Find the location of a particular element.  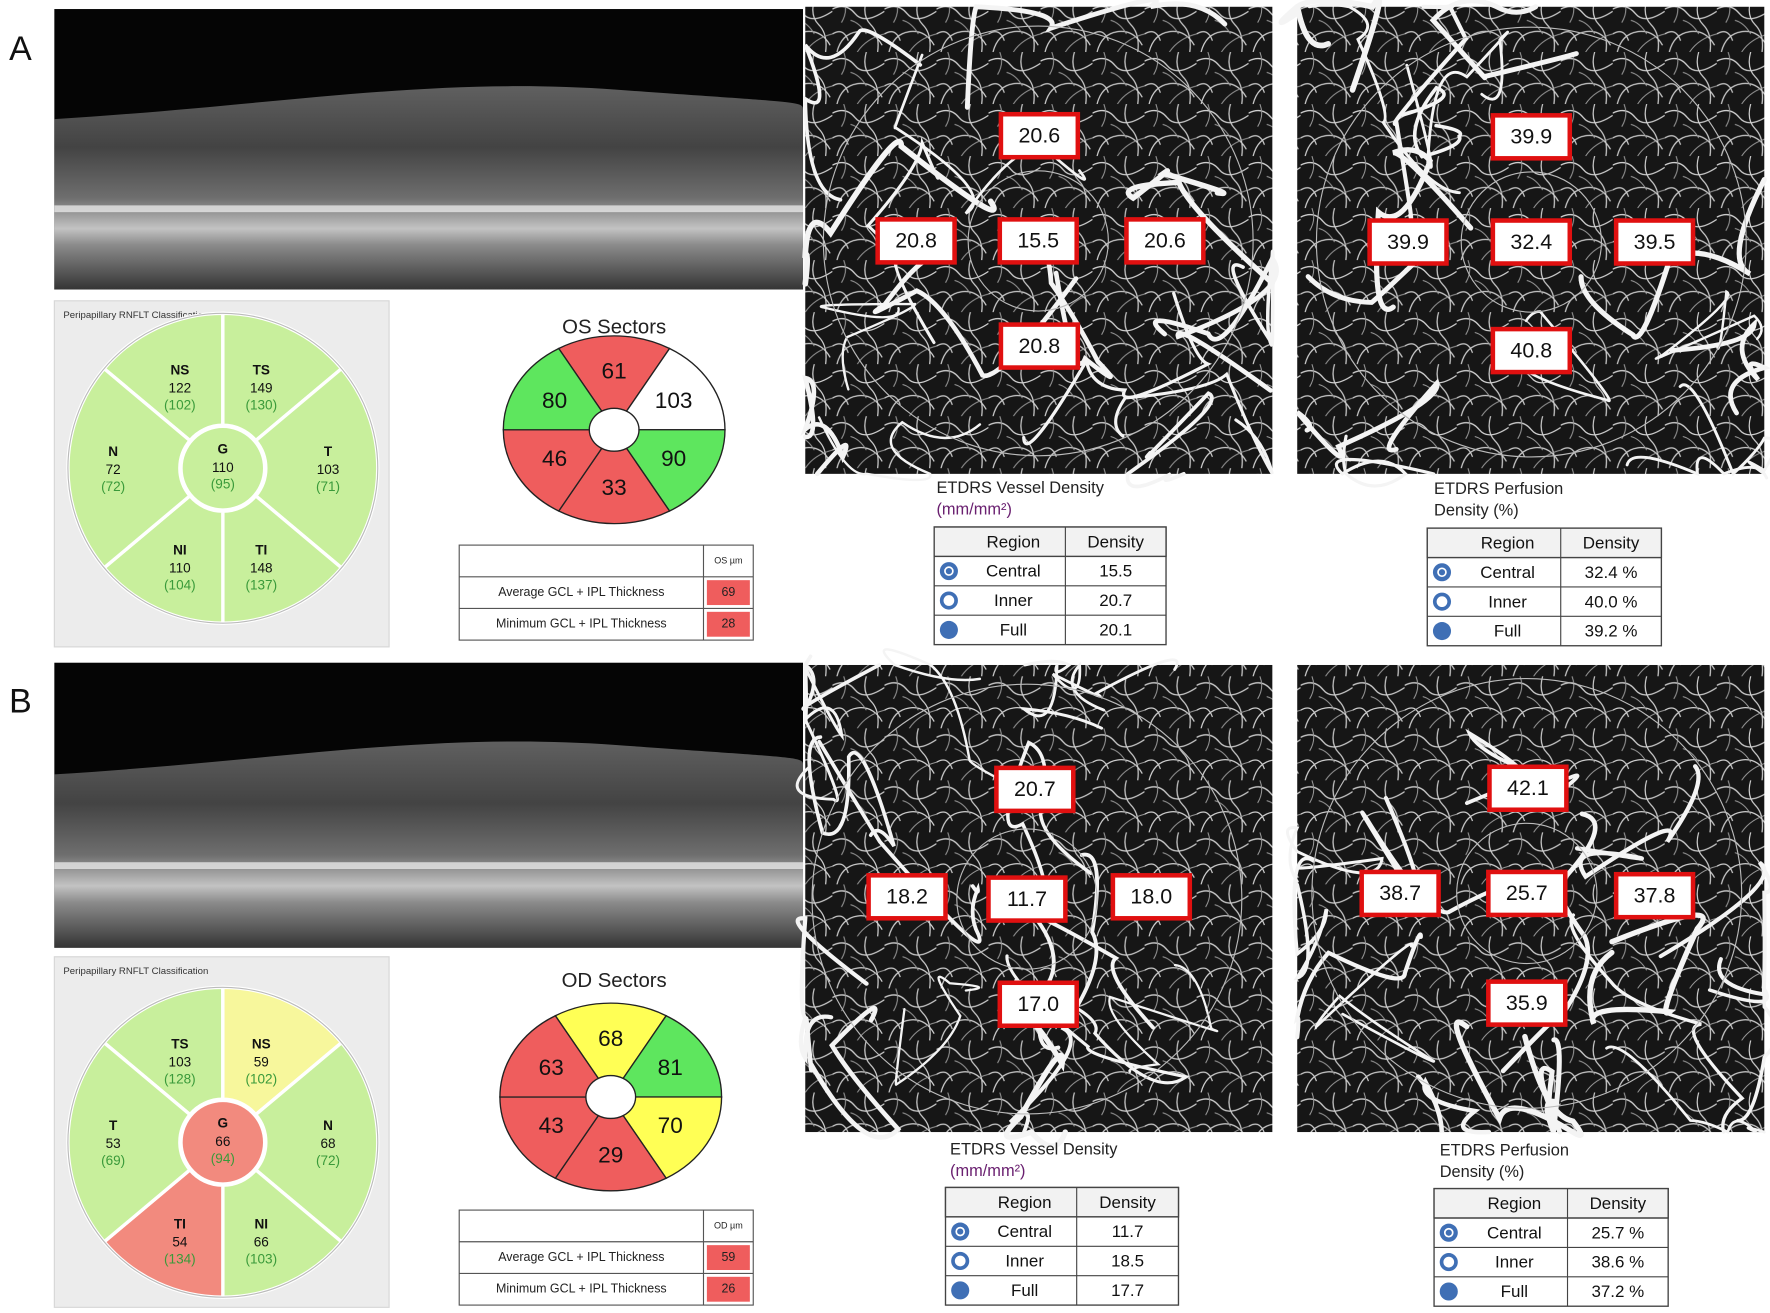

gcipl-row-value: 69 is located at coordinates (728, 592).